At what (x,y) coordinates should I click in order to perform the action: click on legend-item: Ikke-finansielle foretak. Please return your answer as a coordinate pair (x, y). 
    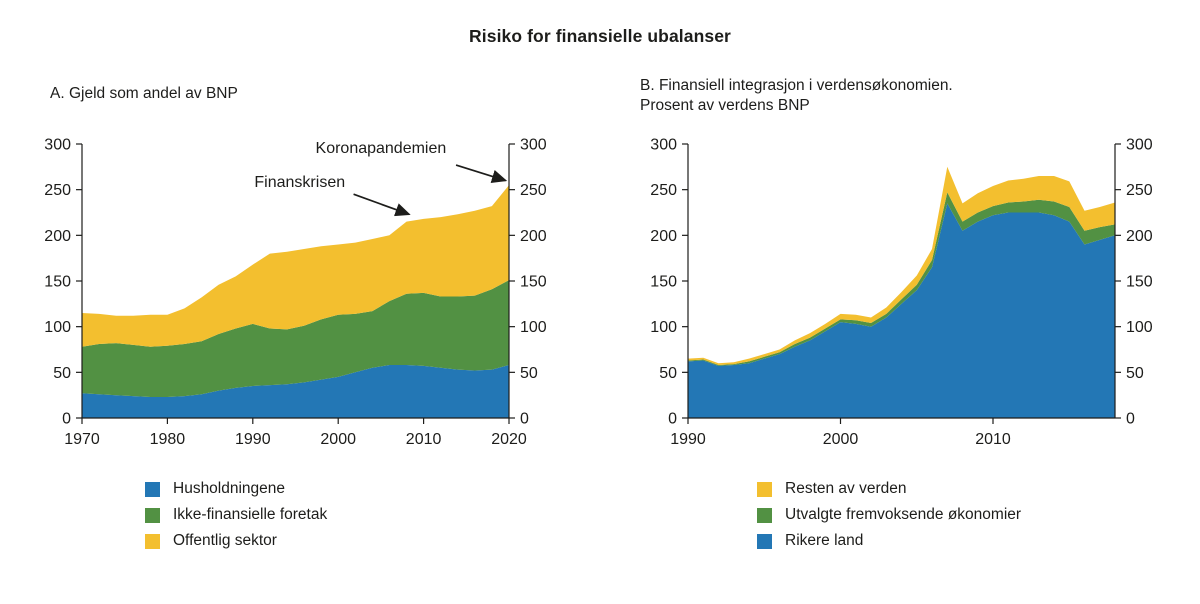
    Looking at the image, I should click on (236, 514).